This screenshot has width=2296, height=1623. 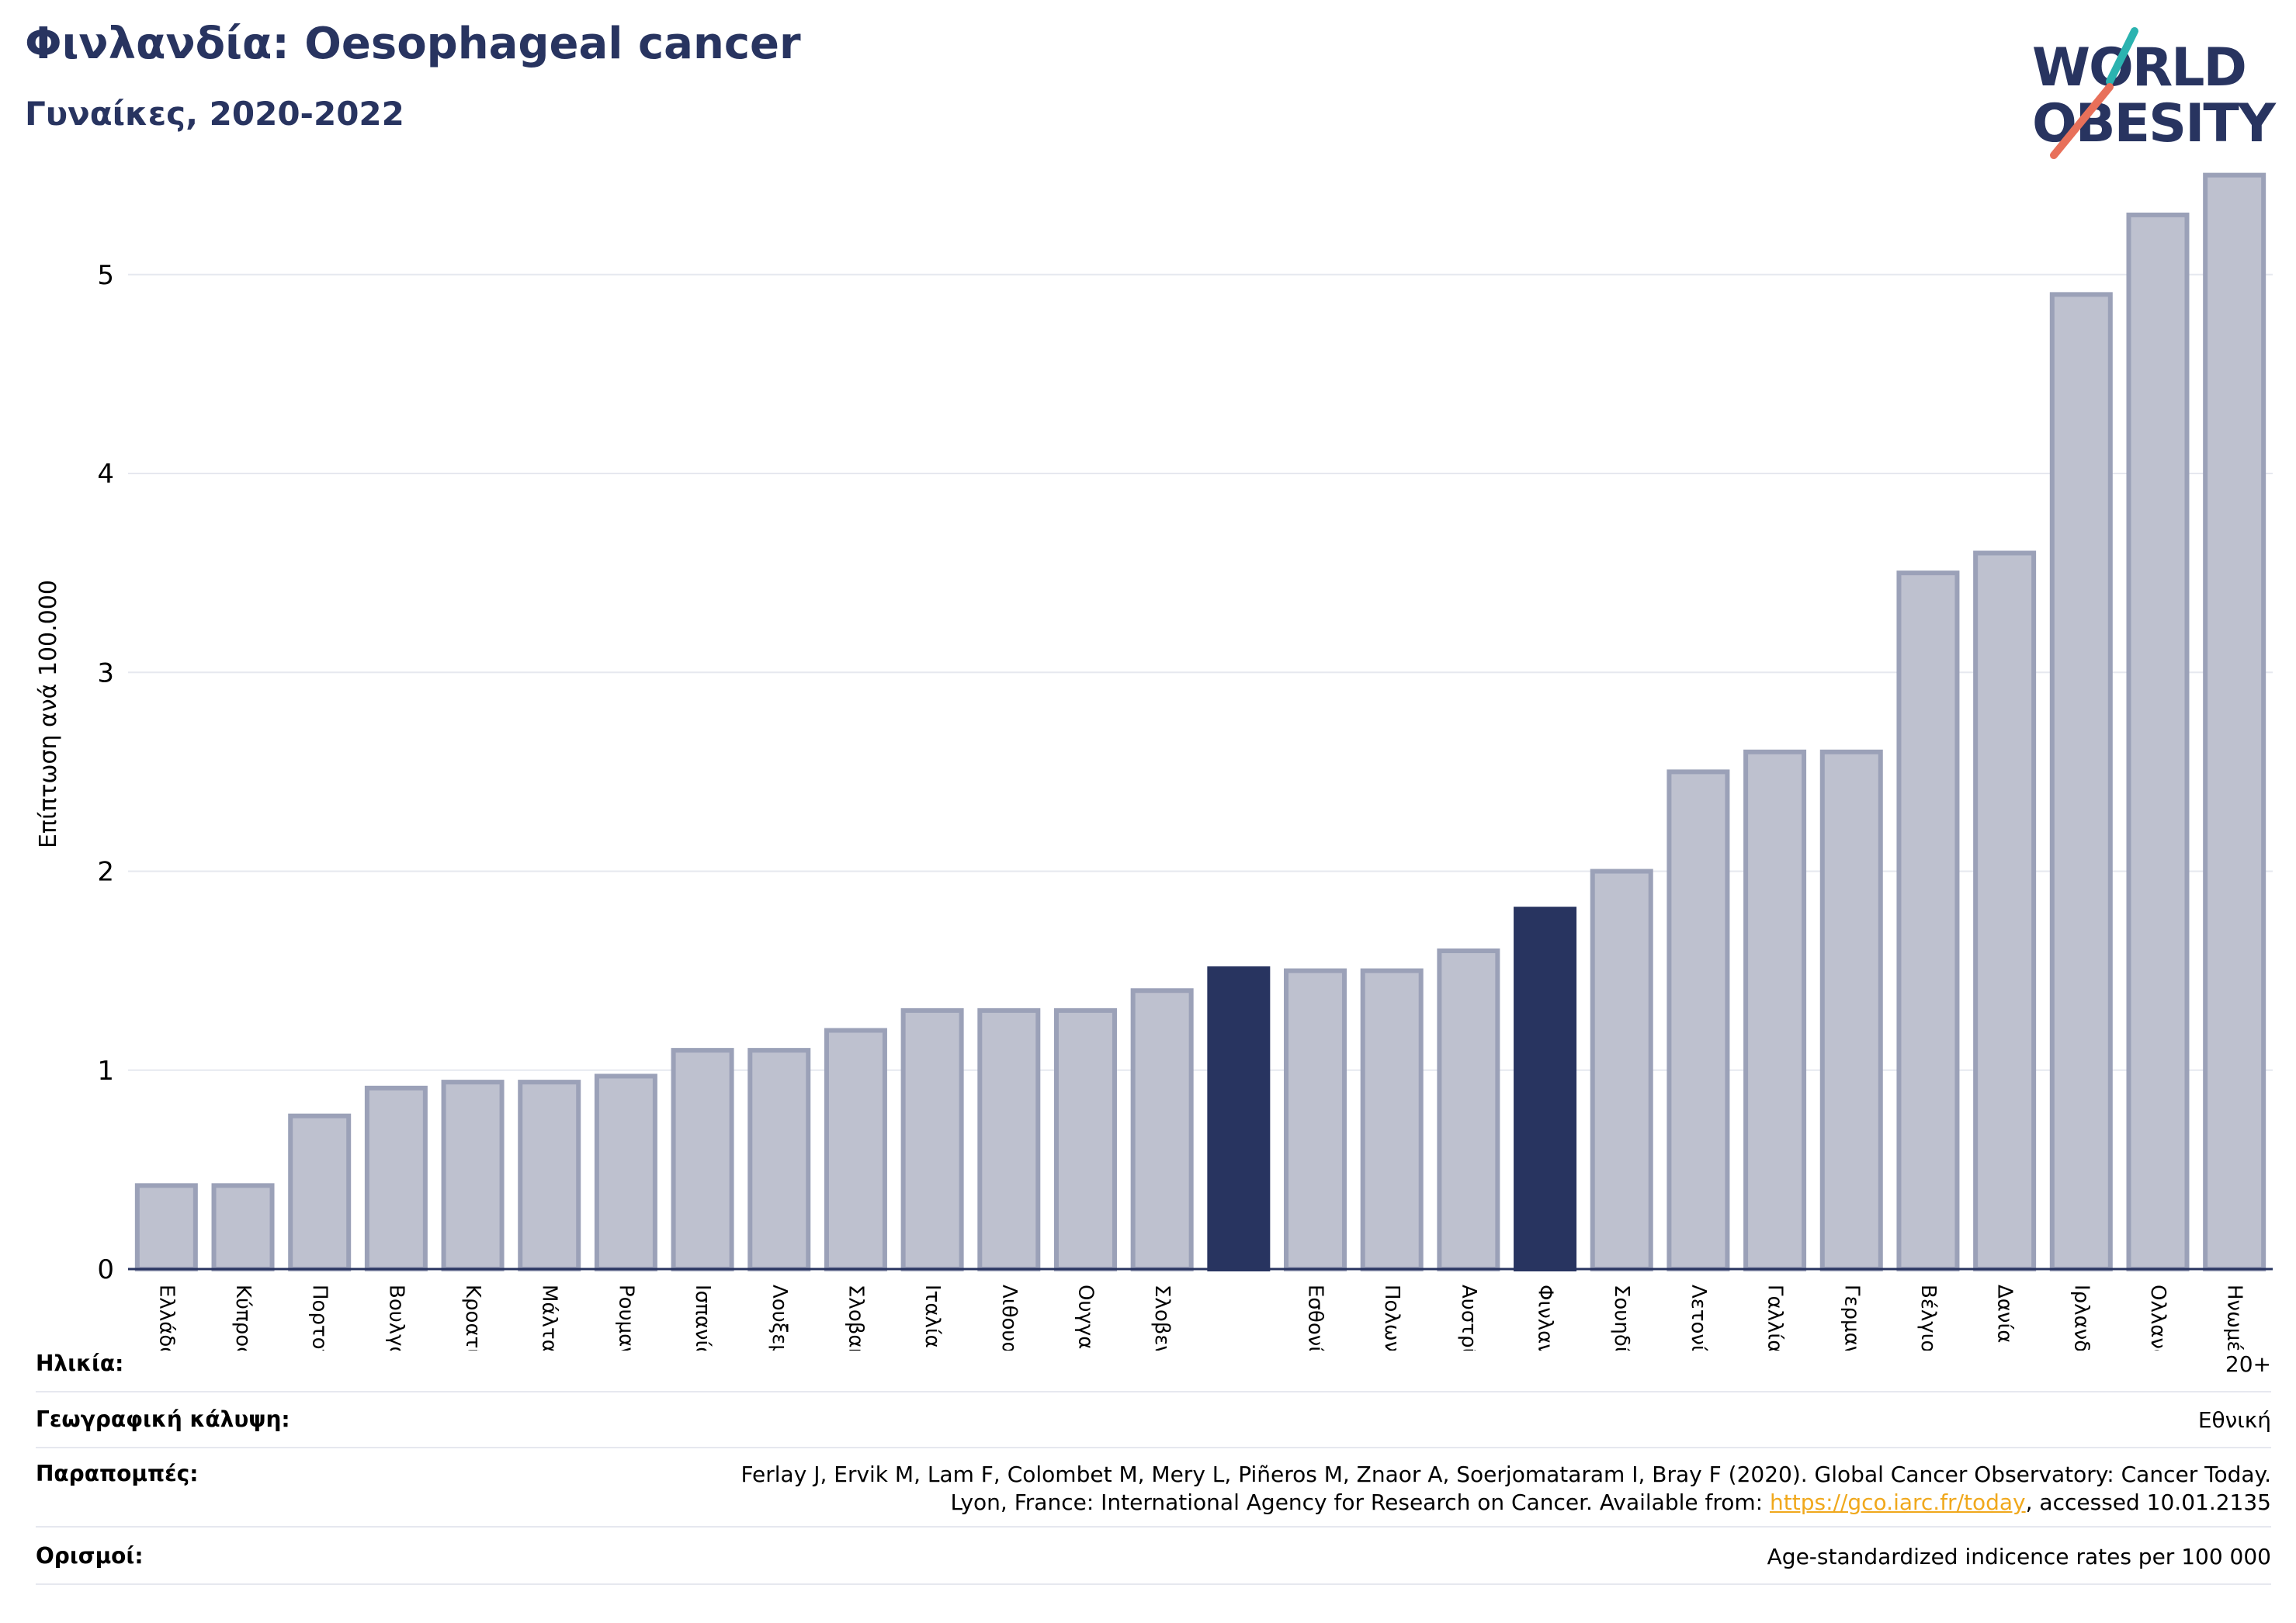 What do you see at coordinates (163, 1419) in the screenshot?
I see `geo-label: Γεωγραφική κάλυψη:` at bounding box center [163, 1419].